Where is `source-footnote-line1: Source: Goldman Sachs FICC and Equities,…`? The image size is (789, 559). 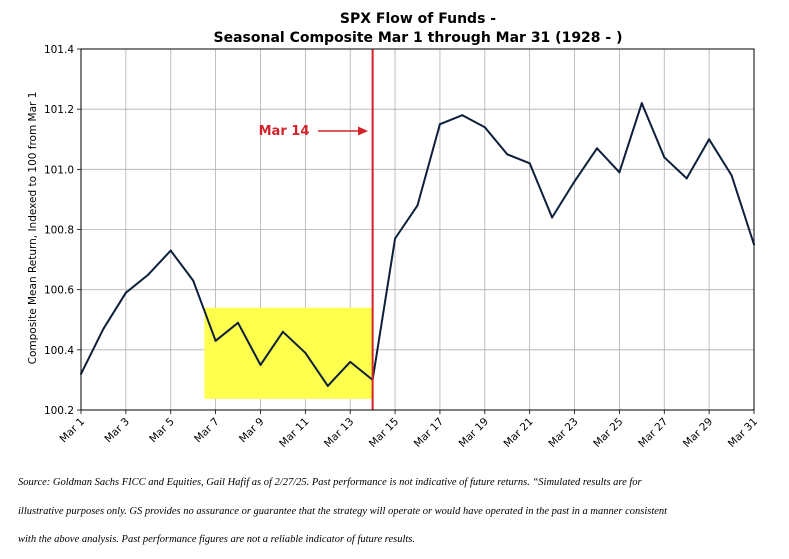 source-footnote-line1: Source: Goldman Sachs FICC and Equities,… is located at coordinates (330, 482).